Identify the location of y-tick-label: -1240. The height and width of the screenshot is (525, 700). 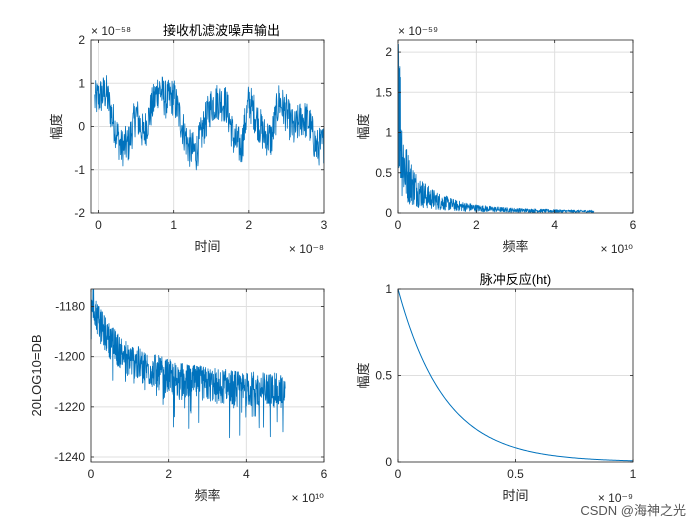
(69, 457).